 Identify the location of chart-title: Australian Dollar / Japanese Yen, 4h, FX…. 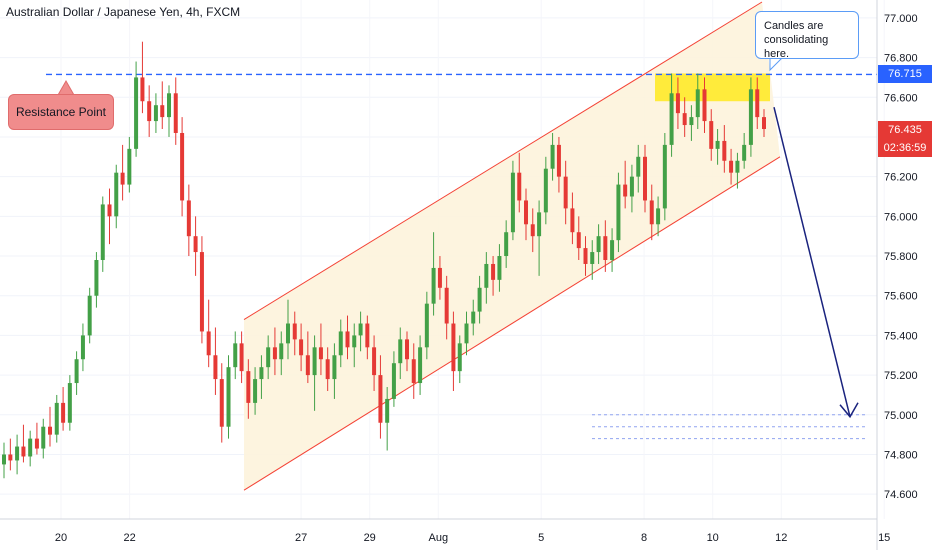
(123, 12).